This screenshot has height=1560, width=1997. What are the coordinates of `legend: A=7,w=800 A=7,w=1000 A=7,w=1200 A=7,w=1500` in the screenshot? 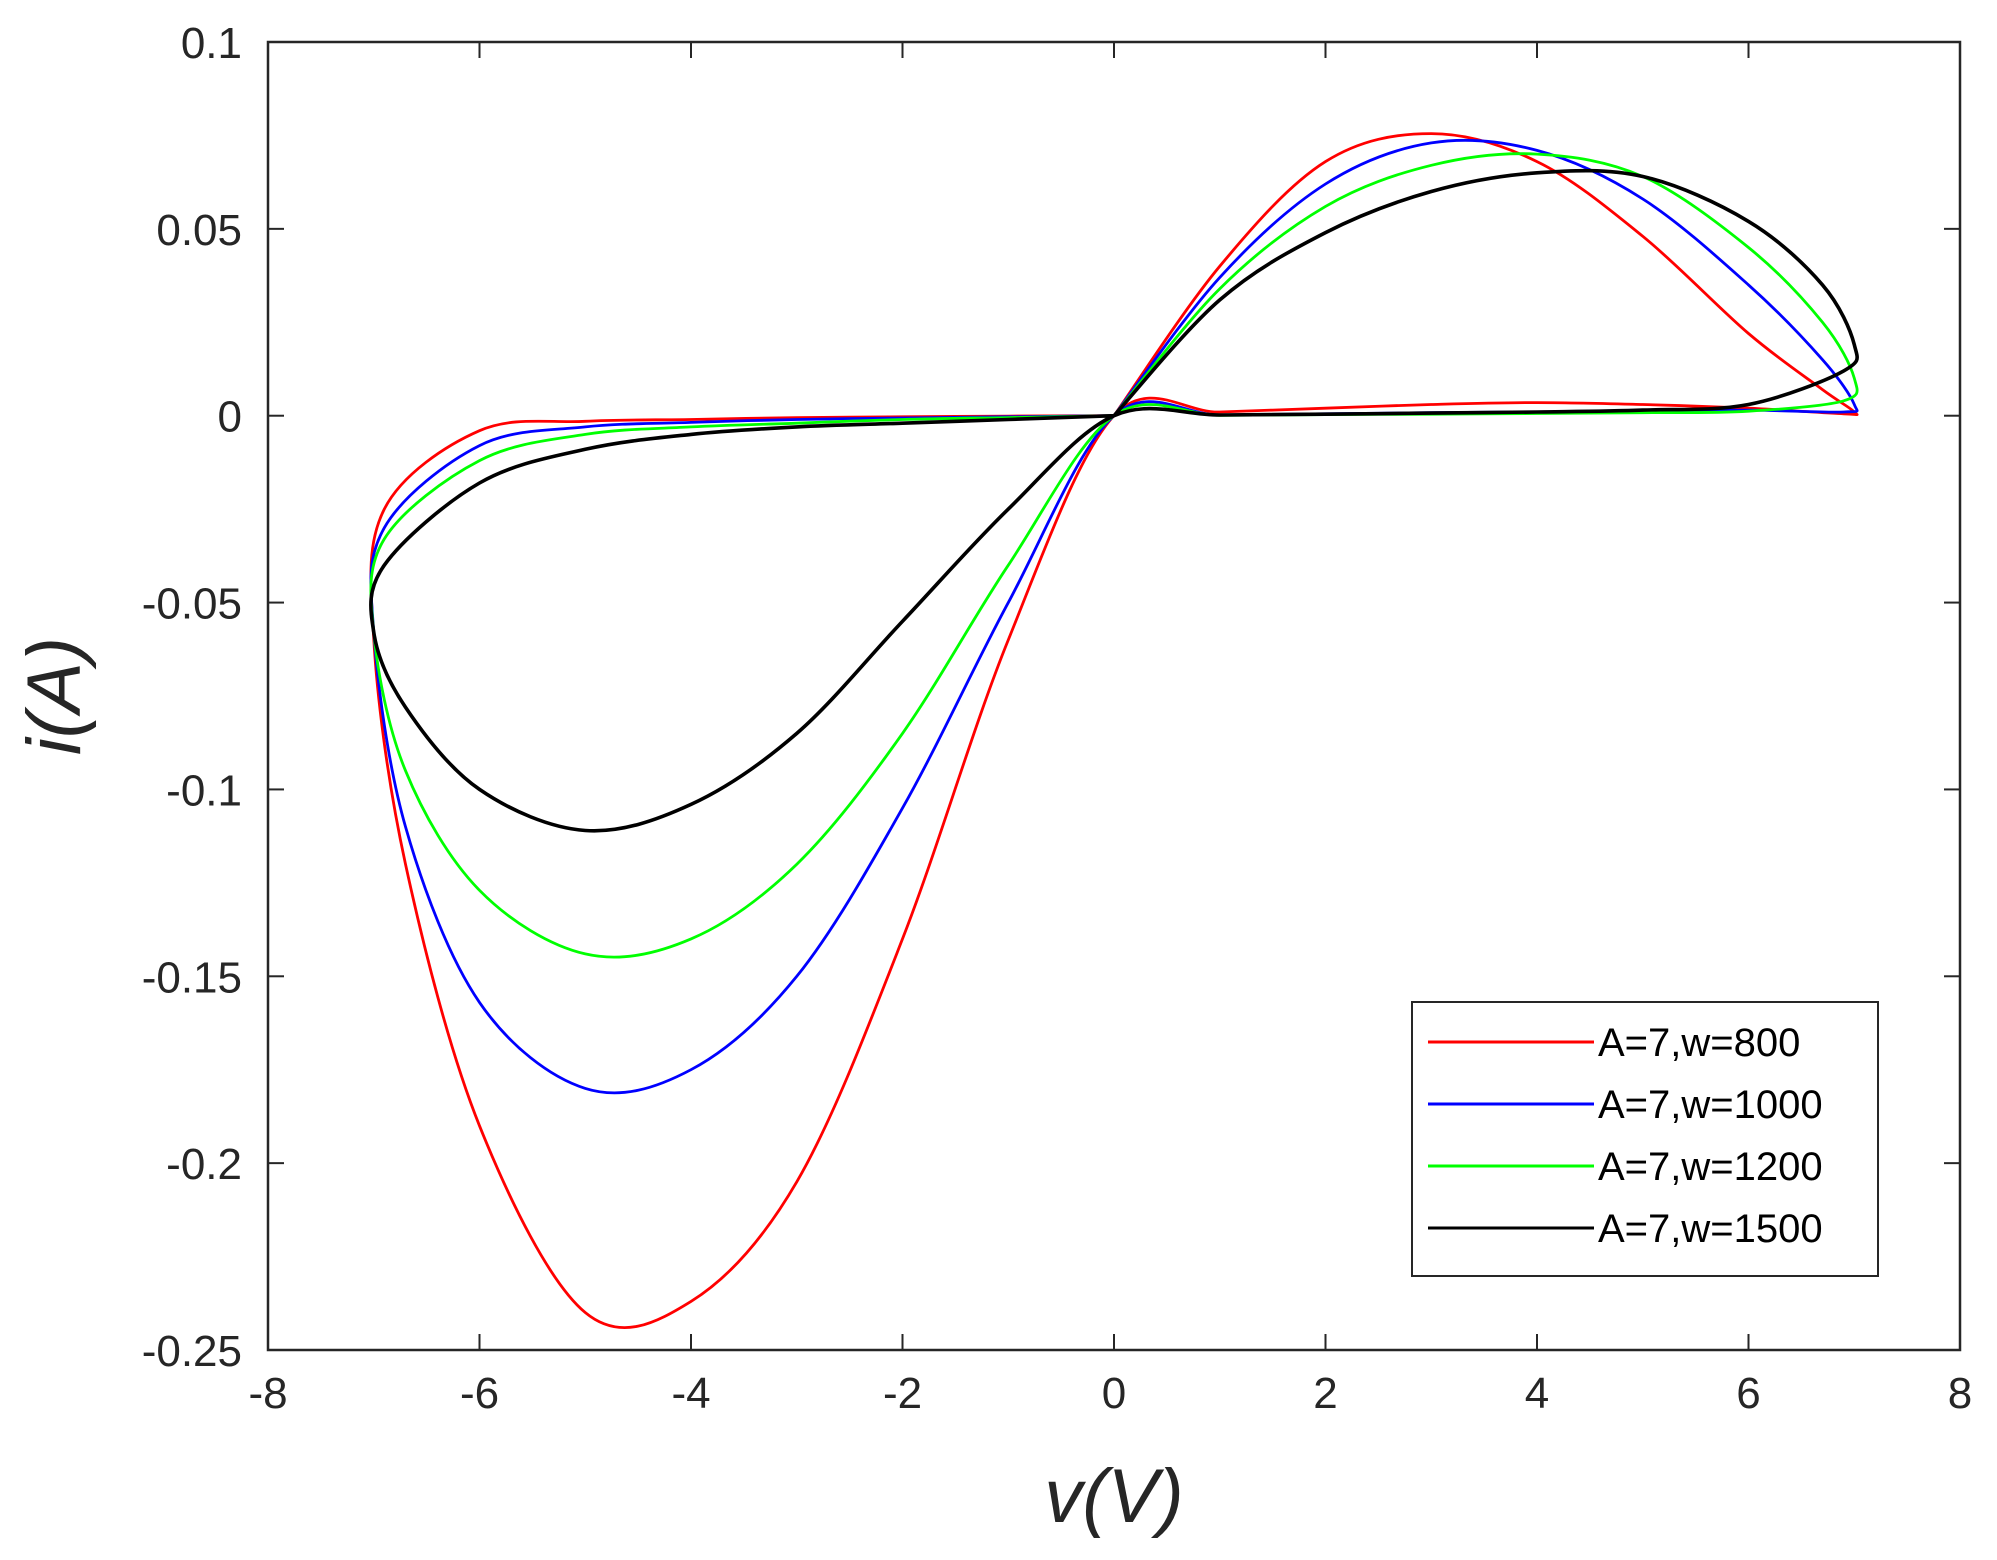 It's located at (1645, 1139).